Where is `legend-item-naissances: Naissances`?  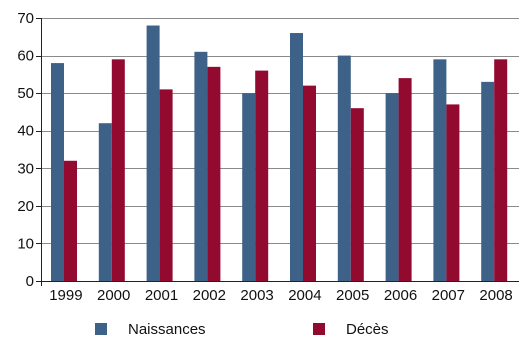
legend-item-naissances: Naissances is located at coordinates (150, 329).